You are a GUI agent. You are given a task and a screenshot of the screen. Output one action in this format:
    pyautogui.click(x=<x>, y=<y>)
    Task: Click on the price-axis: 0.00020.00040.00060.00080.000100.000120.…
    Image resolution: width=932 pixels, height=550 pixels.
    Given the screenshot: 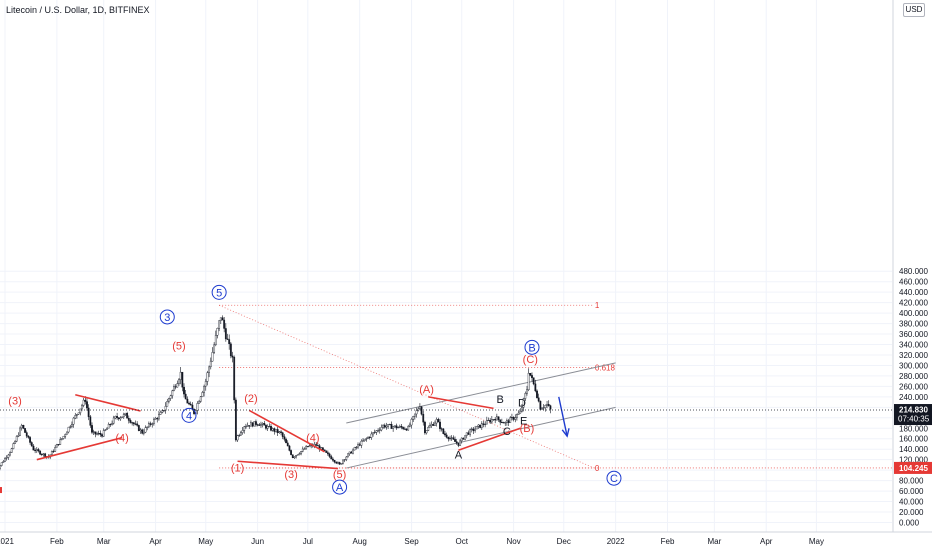 What is the action you would take?
    pyautogui.click(x=913, y=397)
    